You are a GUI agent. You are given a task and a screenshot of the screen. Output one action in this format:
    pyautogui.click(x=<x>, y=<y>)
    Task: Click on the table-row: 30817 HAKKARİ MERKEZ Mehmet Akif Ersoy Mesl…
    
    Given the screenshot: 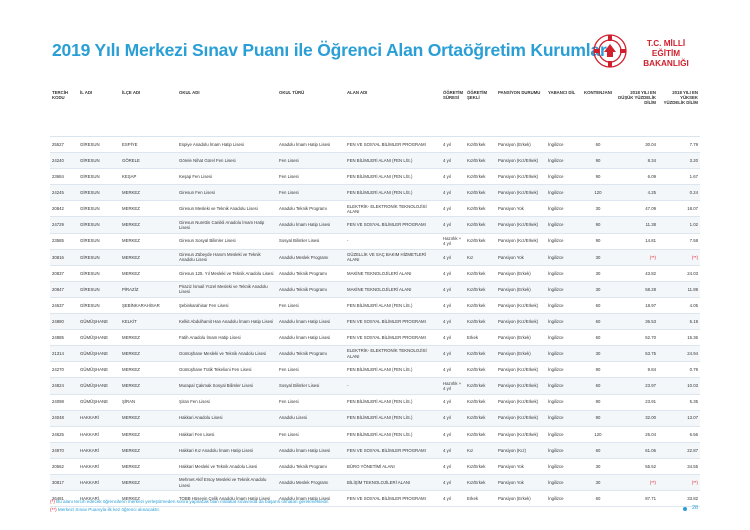 What is the action you would take?
    pyautogui.click(x=375, y=483)
    